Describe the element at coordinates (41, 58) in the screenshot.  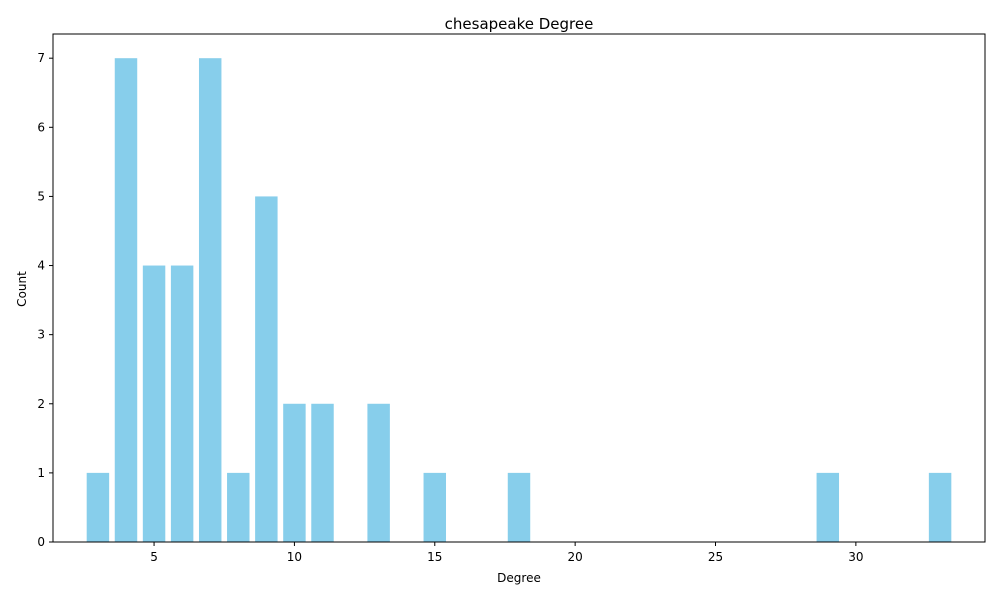
I see `y-tick-label: 7` at that location.